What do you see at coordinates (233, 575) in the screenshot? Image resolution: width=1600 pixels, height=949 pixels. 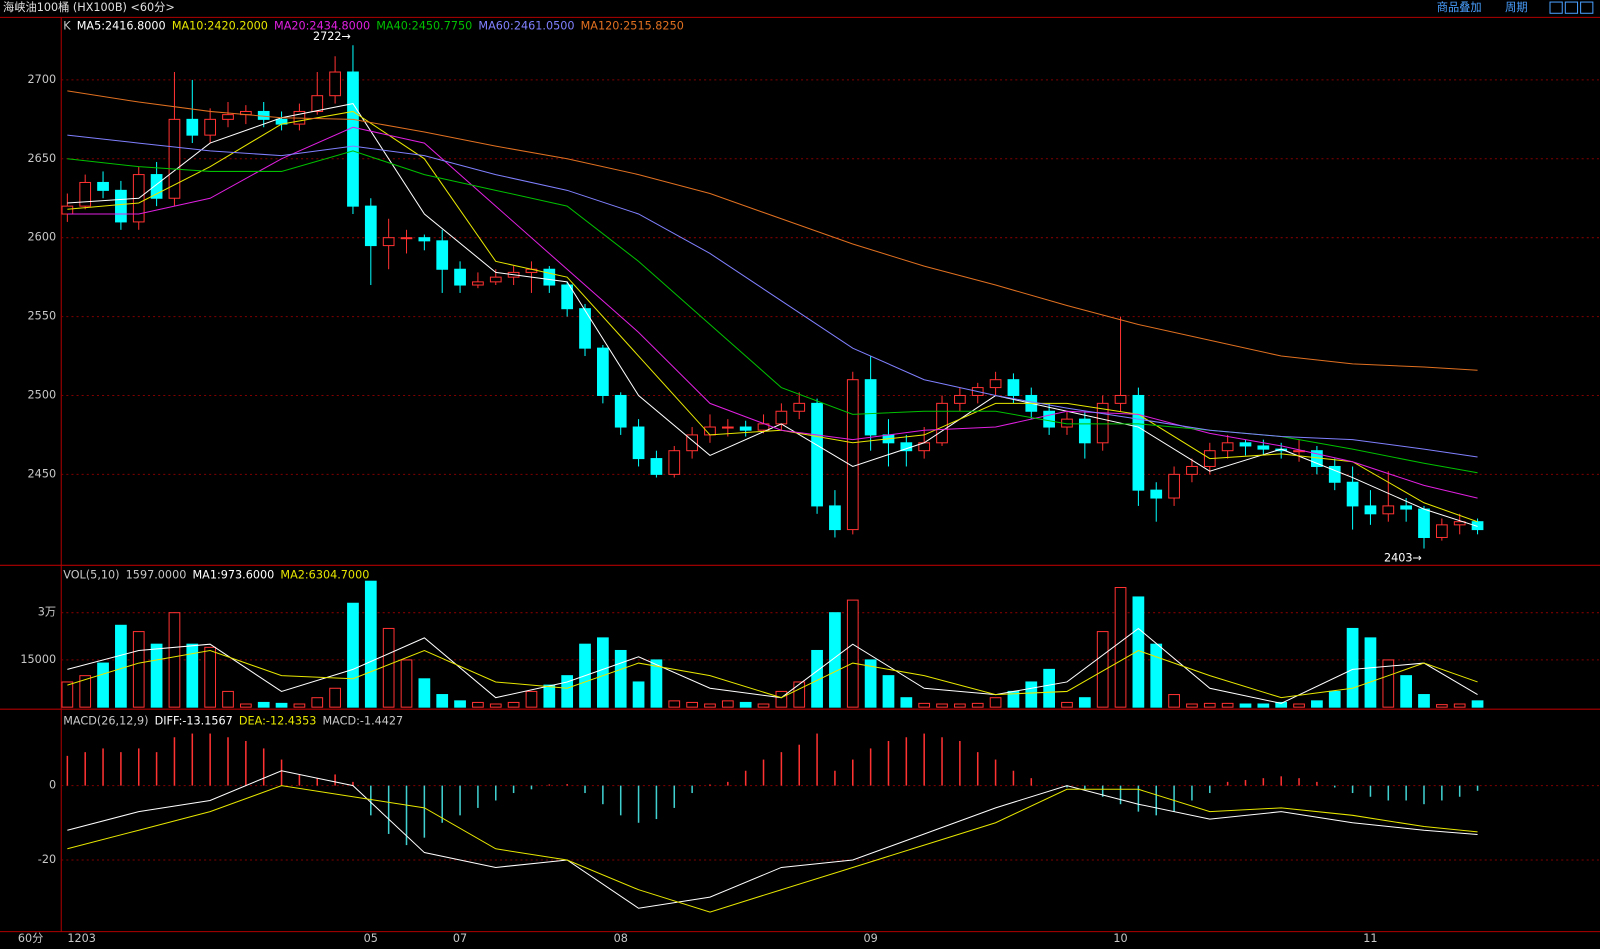 I see `legend-item: MA1:973.6000` at bounding box center [233, 575].